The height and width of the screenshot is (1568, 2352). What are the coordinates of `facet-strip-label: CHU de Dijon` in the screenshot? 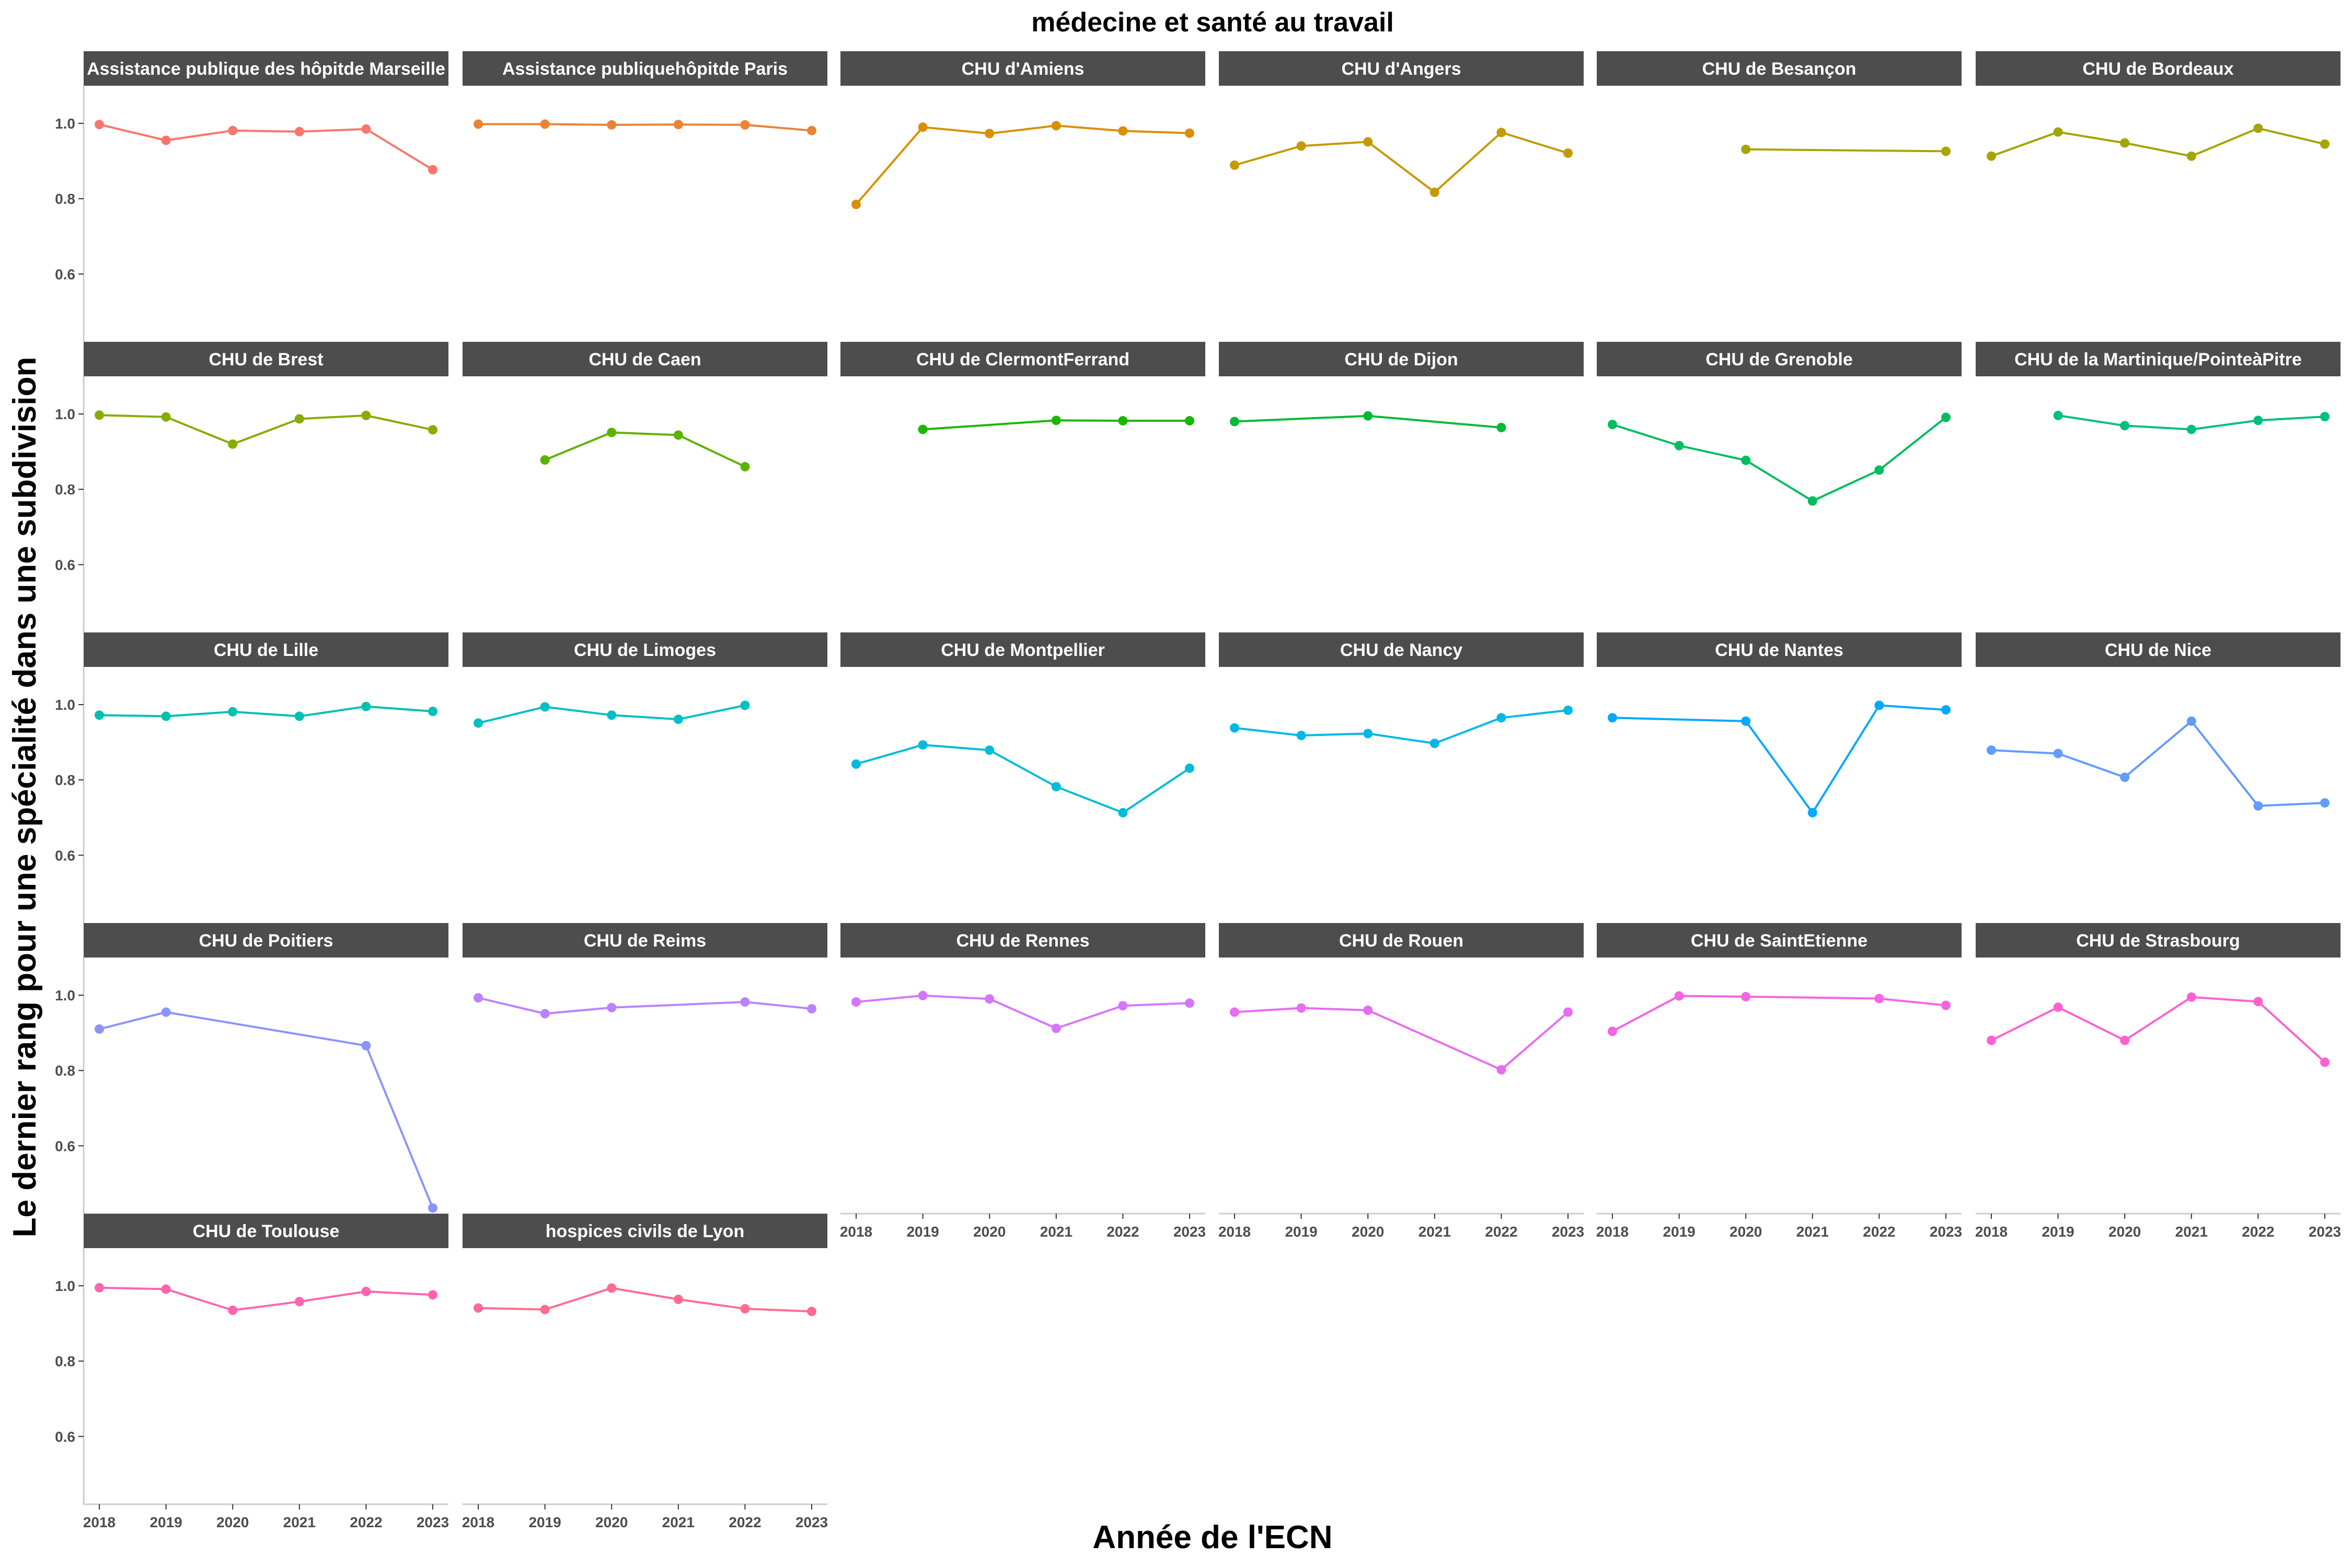 It's located at (1401, 360).